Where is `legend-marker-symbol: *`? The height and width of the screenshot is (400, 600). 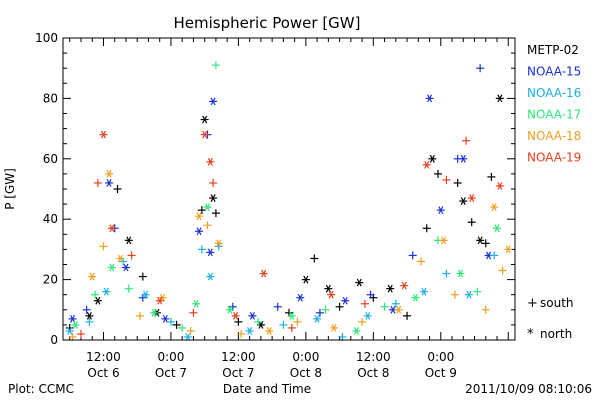 legend-marker-symbol: * is located at coordinates (530, 334).